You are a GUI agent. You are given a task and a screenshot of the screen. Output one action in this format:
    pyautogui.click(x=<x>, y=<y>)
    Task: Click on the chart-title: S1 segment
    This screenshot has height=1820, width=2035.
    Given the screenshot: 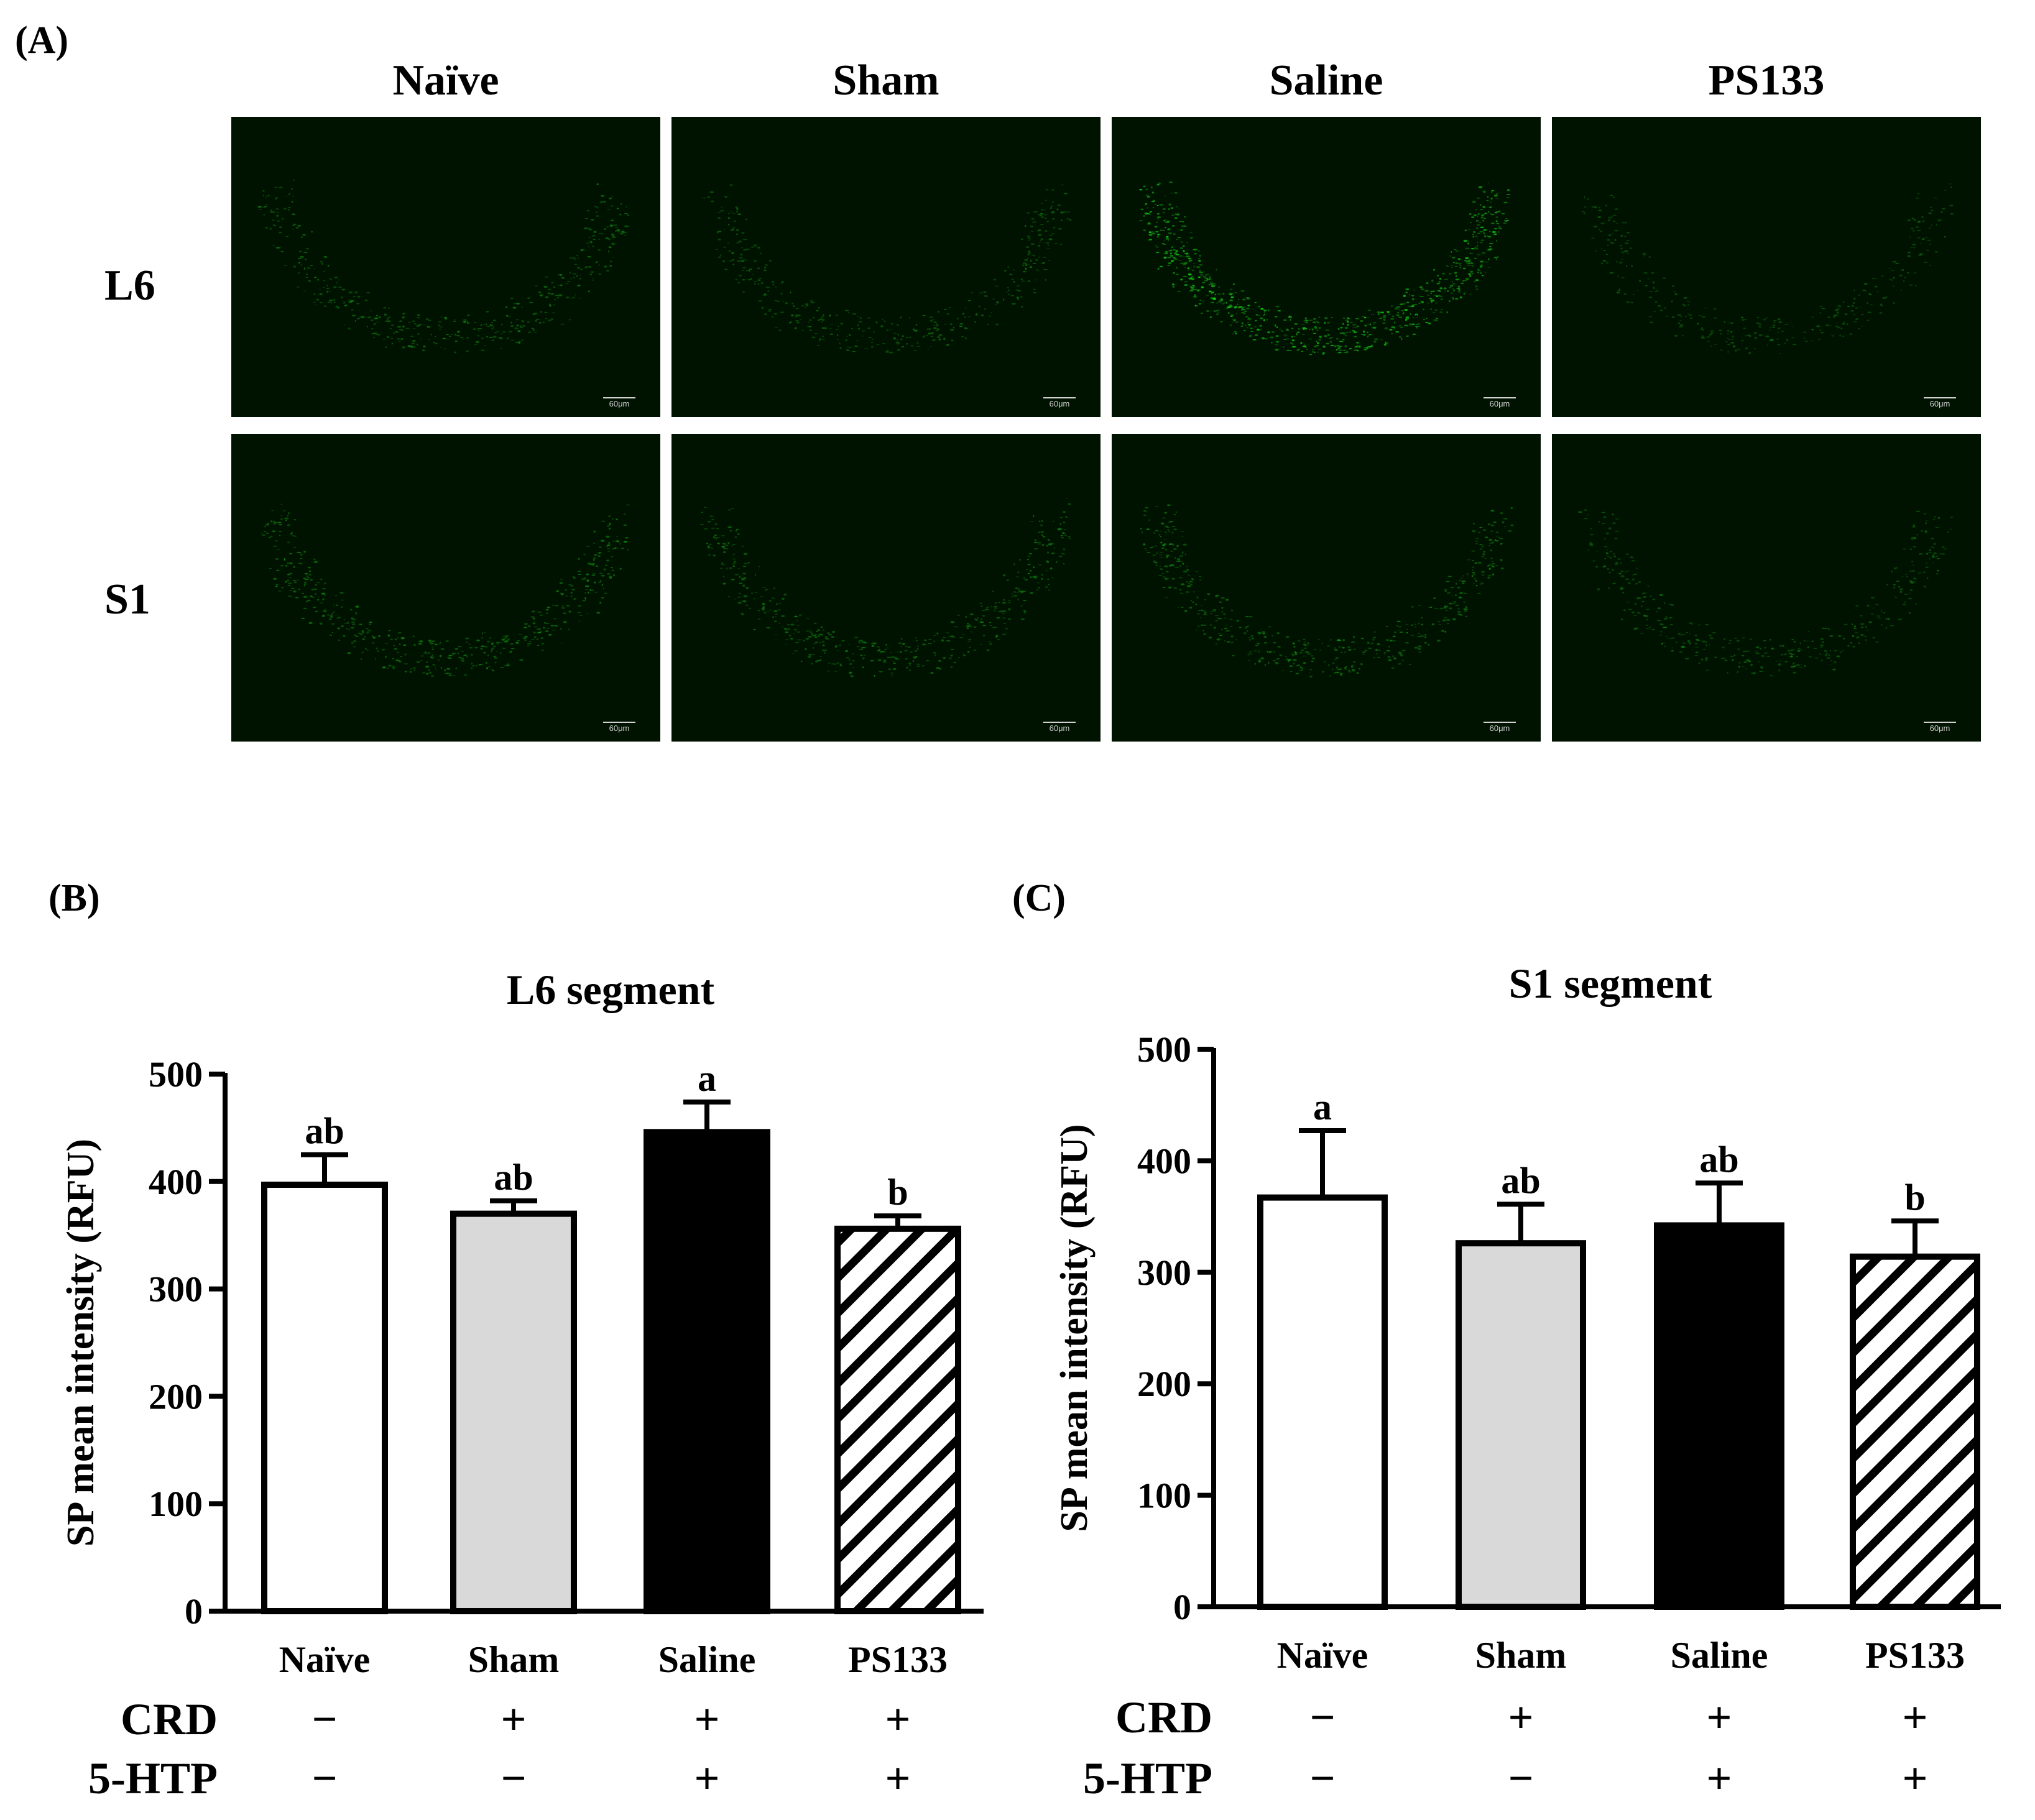 What is the action you would take?
    pyautogui.click(x=1610, y=983)
    